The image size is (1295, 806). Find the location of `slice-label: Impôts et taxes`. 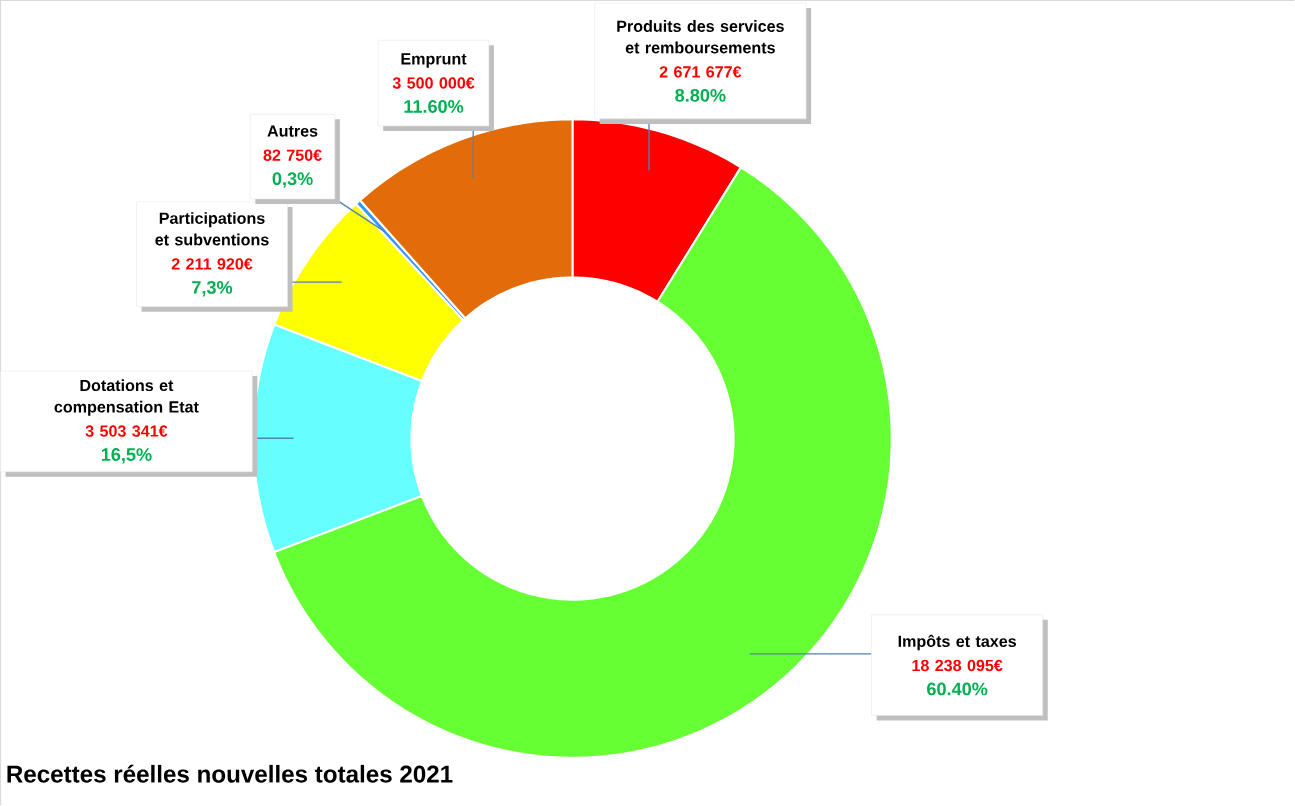

slice-label: Impôts et taxes is located at coordinates (957, 643).